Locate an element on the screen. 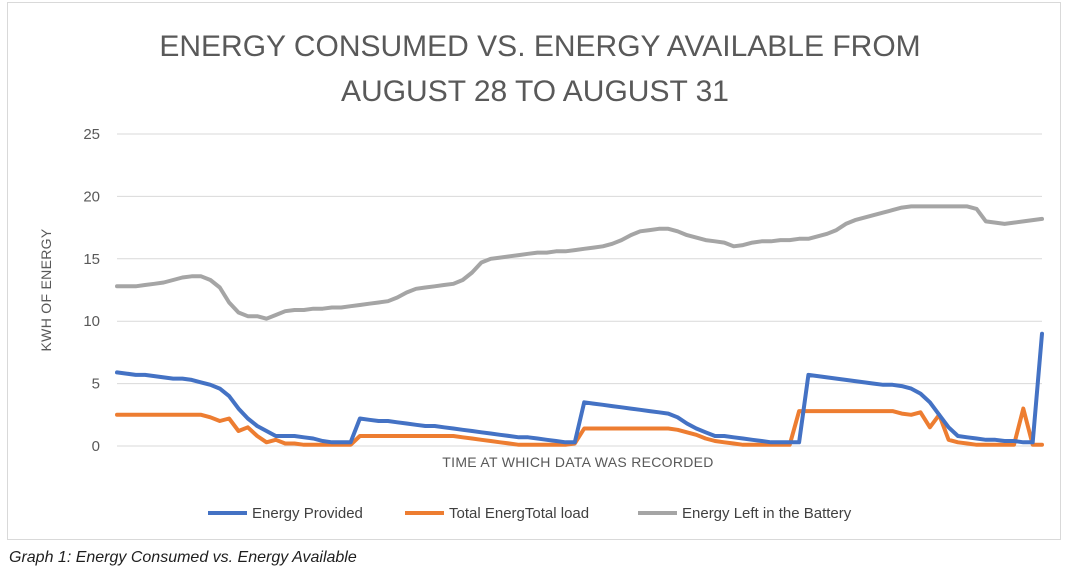  y-tick-5: 5 is located at coordinates (96, 384).